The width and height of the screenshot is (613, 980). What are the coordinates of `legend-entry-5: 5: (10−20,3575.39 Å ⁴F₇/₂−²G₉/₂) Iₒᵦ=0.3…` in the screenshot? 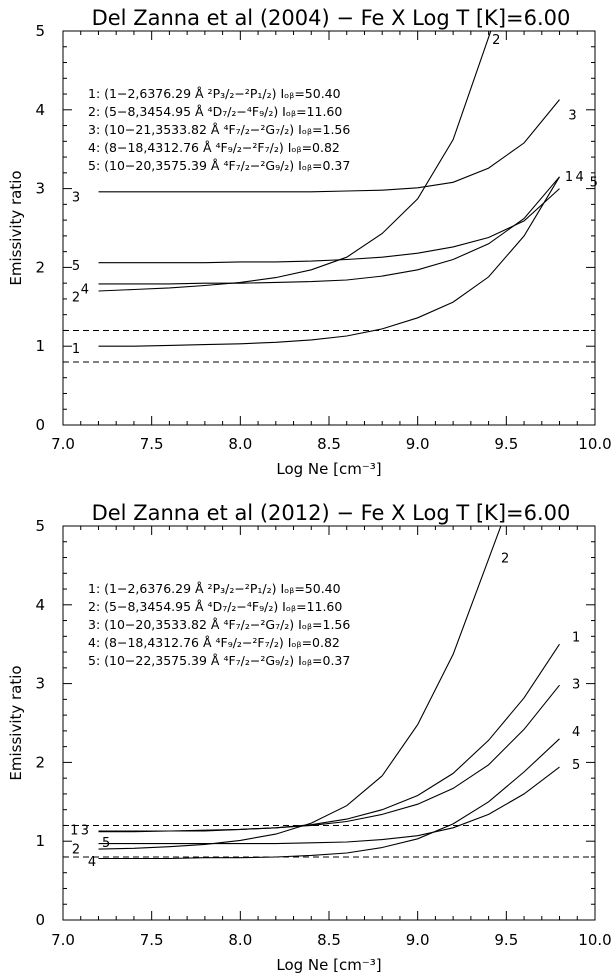 It's located at (219, 165).